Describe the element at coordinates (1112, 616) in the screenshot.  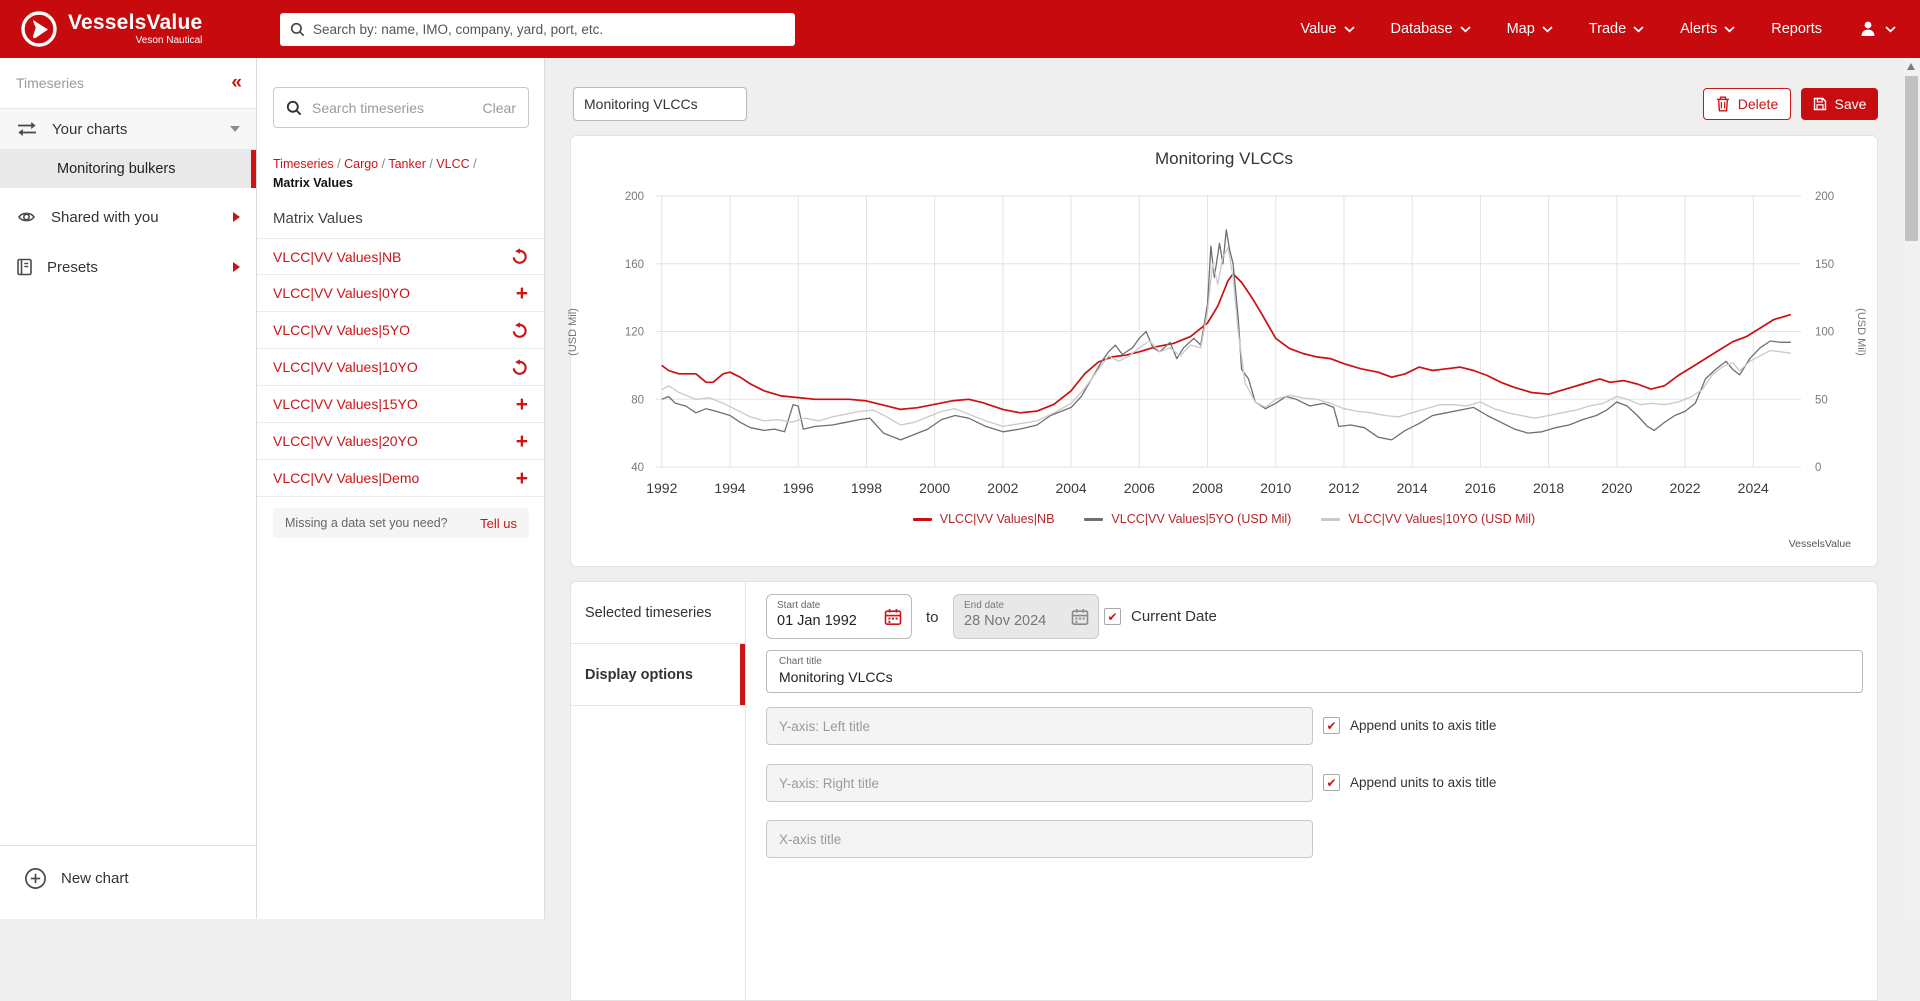
I see `current-date-checkbox: ✔` at that location.